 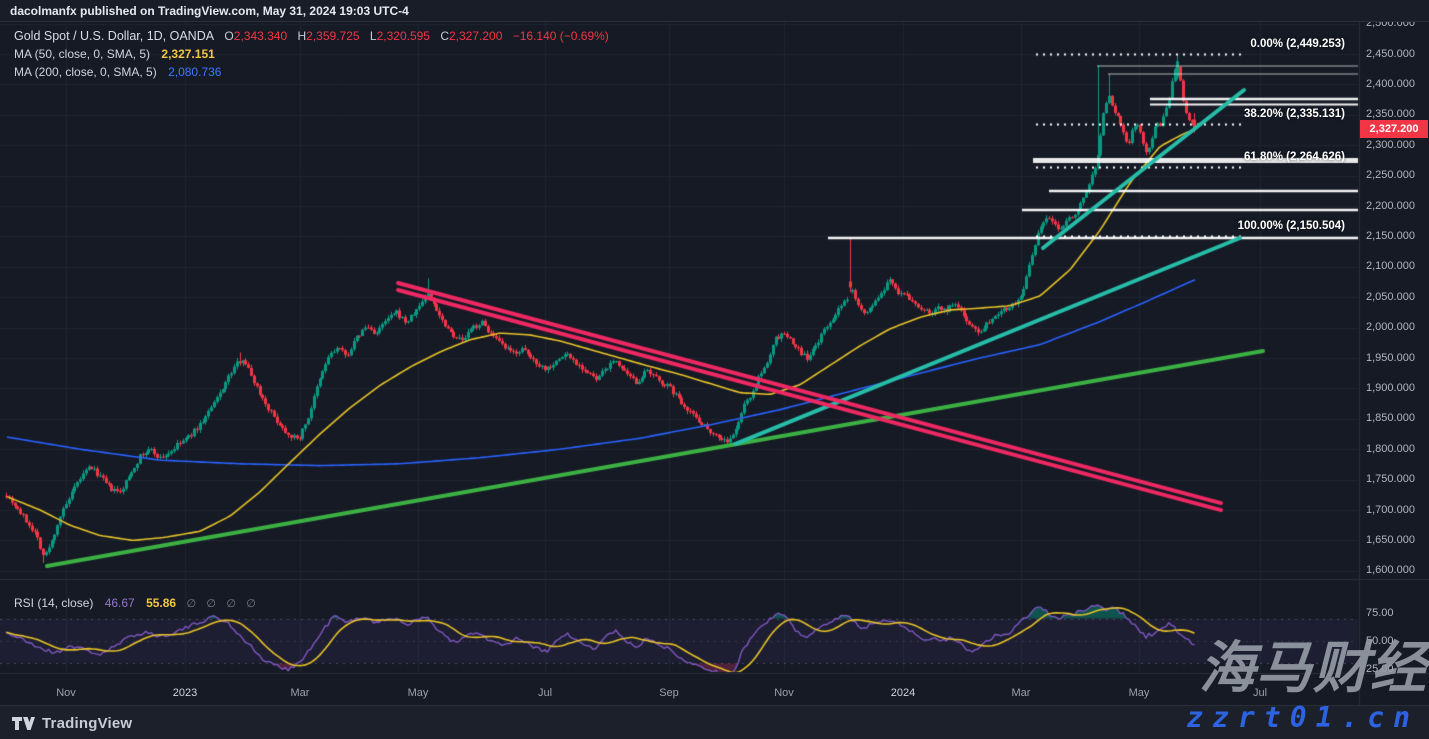 What do you see at coordinates (328, 36) in the screenshot?
I see `ohlc-high: H2,359.725` at bounding box center [328, 36].